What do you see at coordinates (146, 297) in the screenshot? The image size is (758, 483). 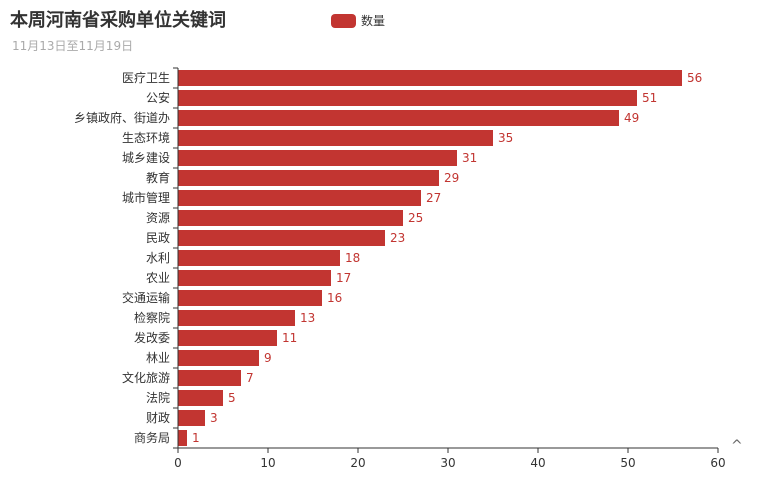 I see `category-label: 交通运输` at bounding box center [146, 297].